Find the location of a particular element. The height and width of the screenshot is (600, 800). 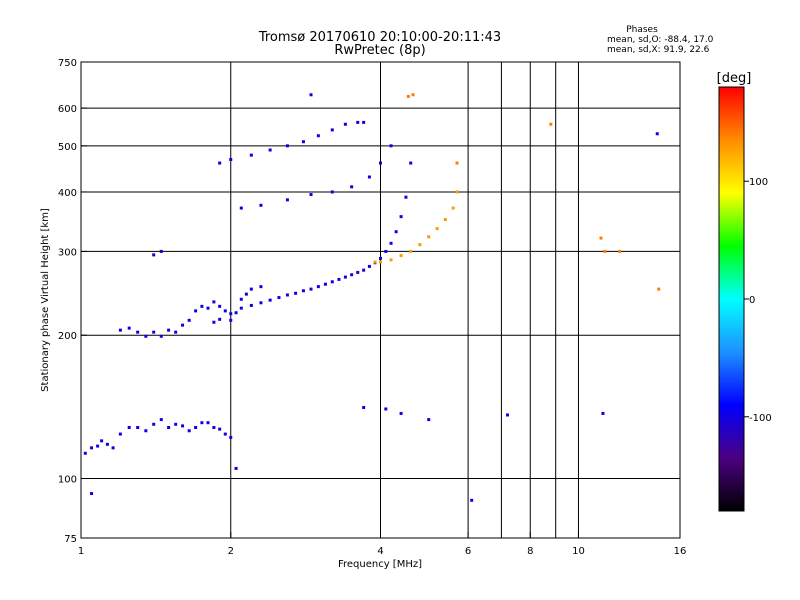

x-tick-label: 1 is located at coordinates (81, 551).